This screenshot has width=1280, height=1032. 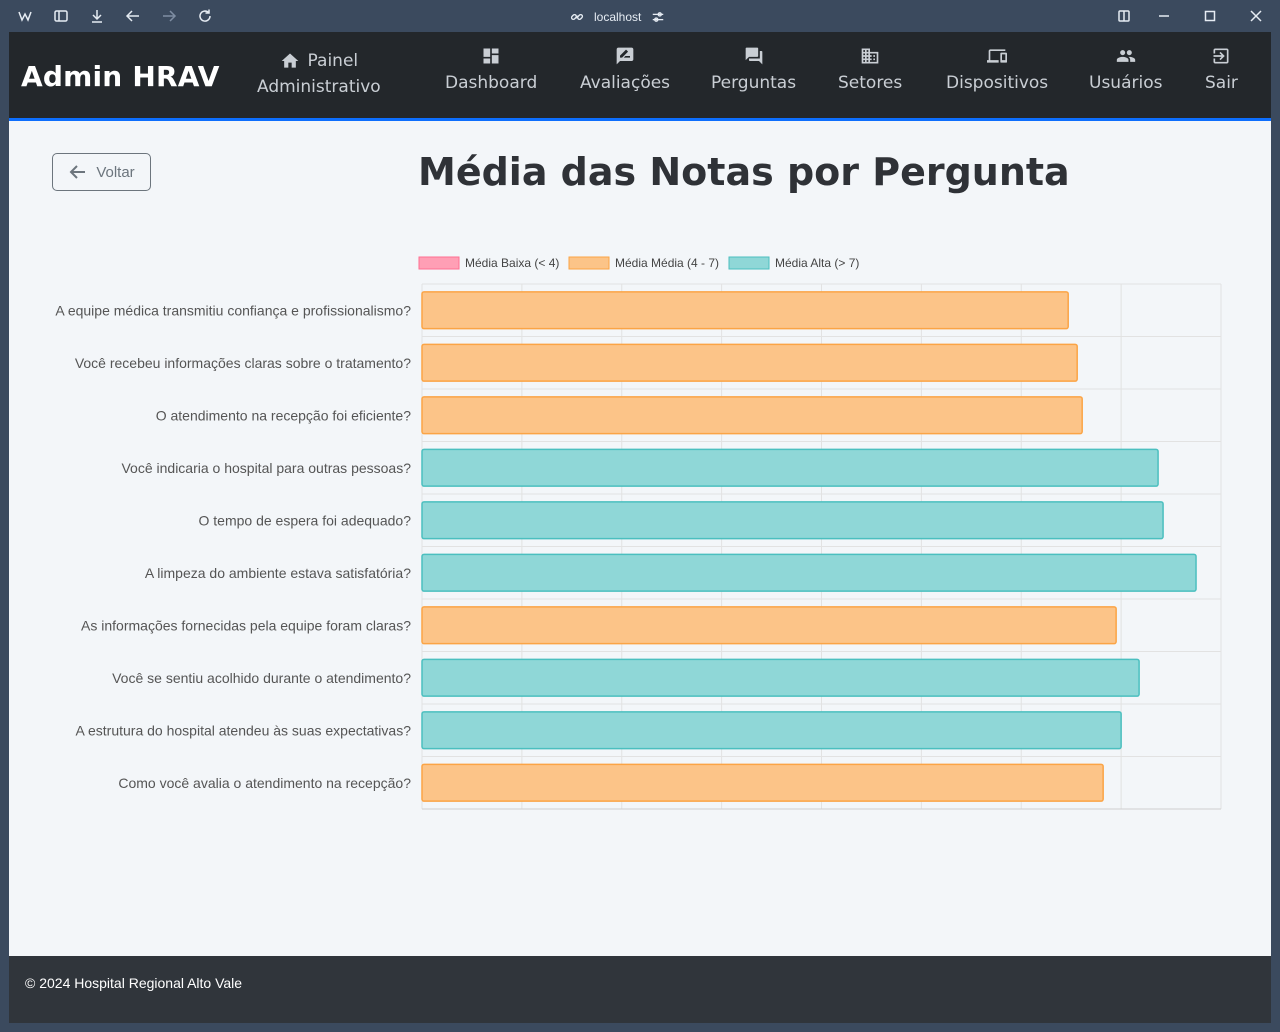 I want to click on nav-item-perguntas: Perguntas, so click(x=753, y=71).